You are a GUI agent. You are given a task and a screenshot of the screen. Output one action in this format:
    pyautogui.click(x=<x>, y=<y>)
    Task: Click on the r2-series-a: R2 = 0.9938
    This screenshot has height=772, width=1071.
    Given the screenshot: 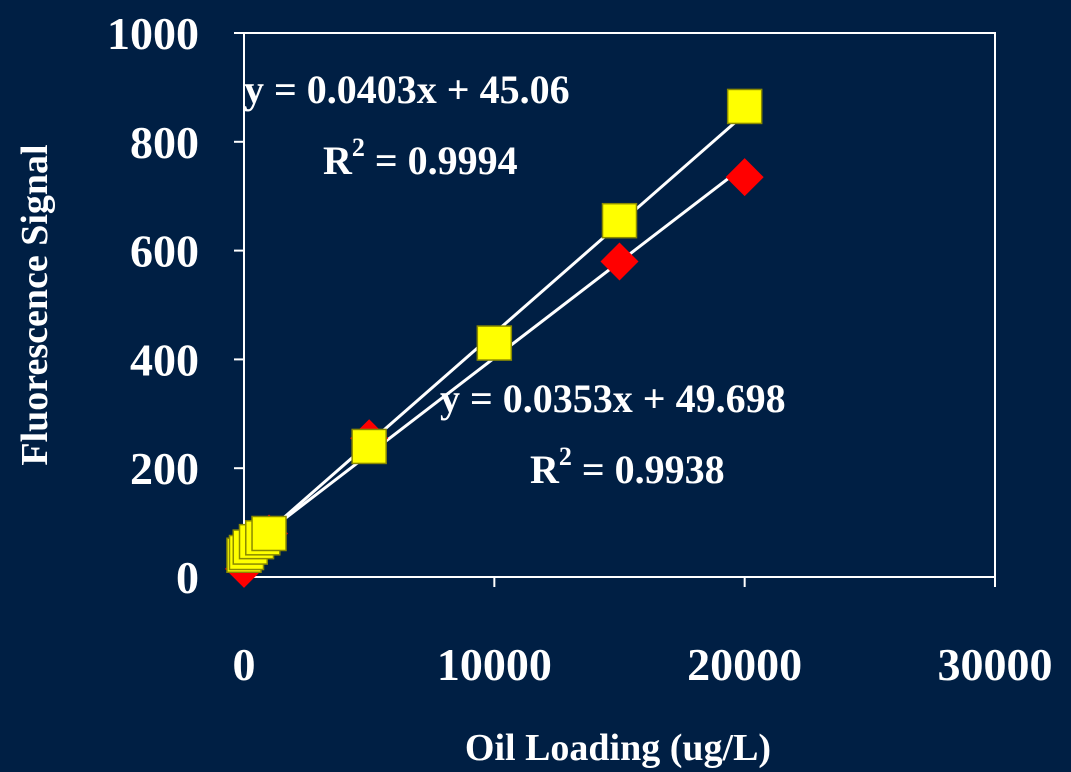 What is the action you would take?
    pyautogui.click(x=627, y=467)
    